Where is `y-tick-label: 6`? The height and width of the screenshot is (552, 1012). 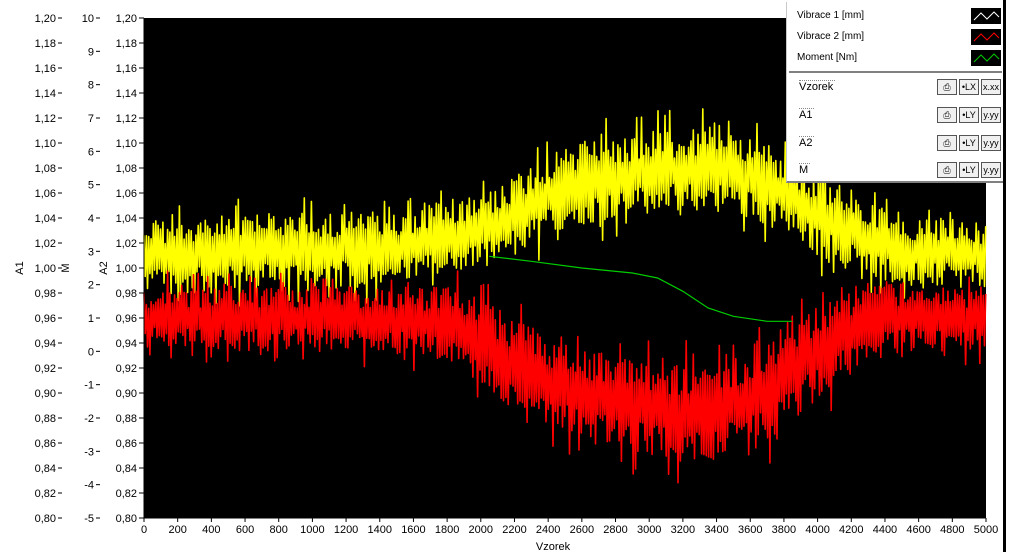 y-tick-label: 6 is located at coordinates (91, 152).